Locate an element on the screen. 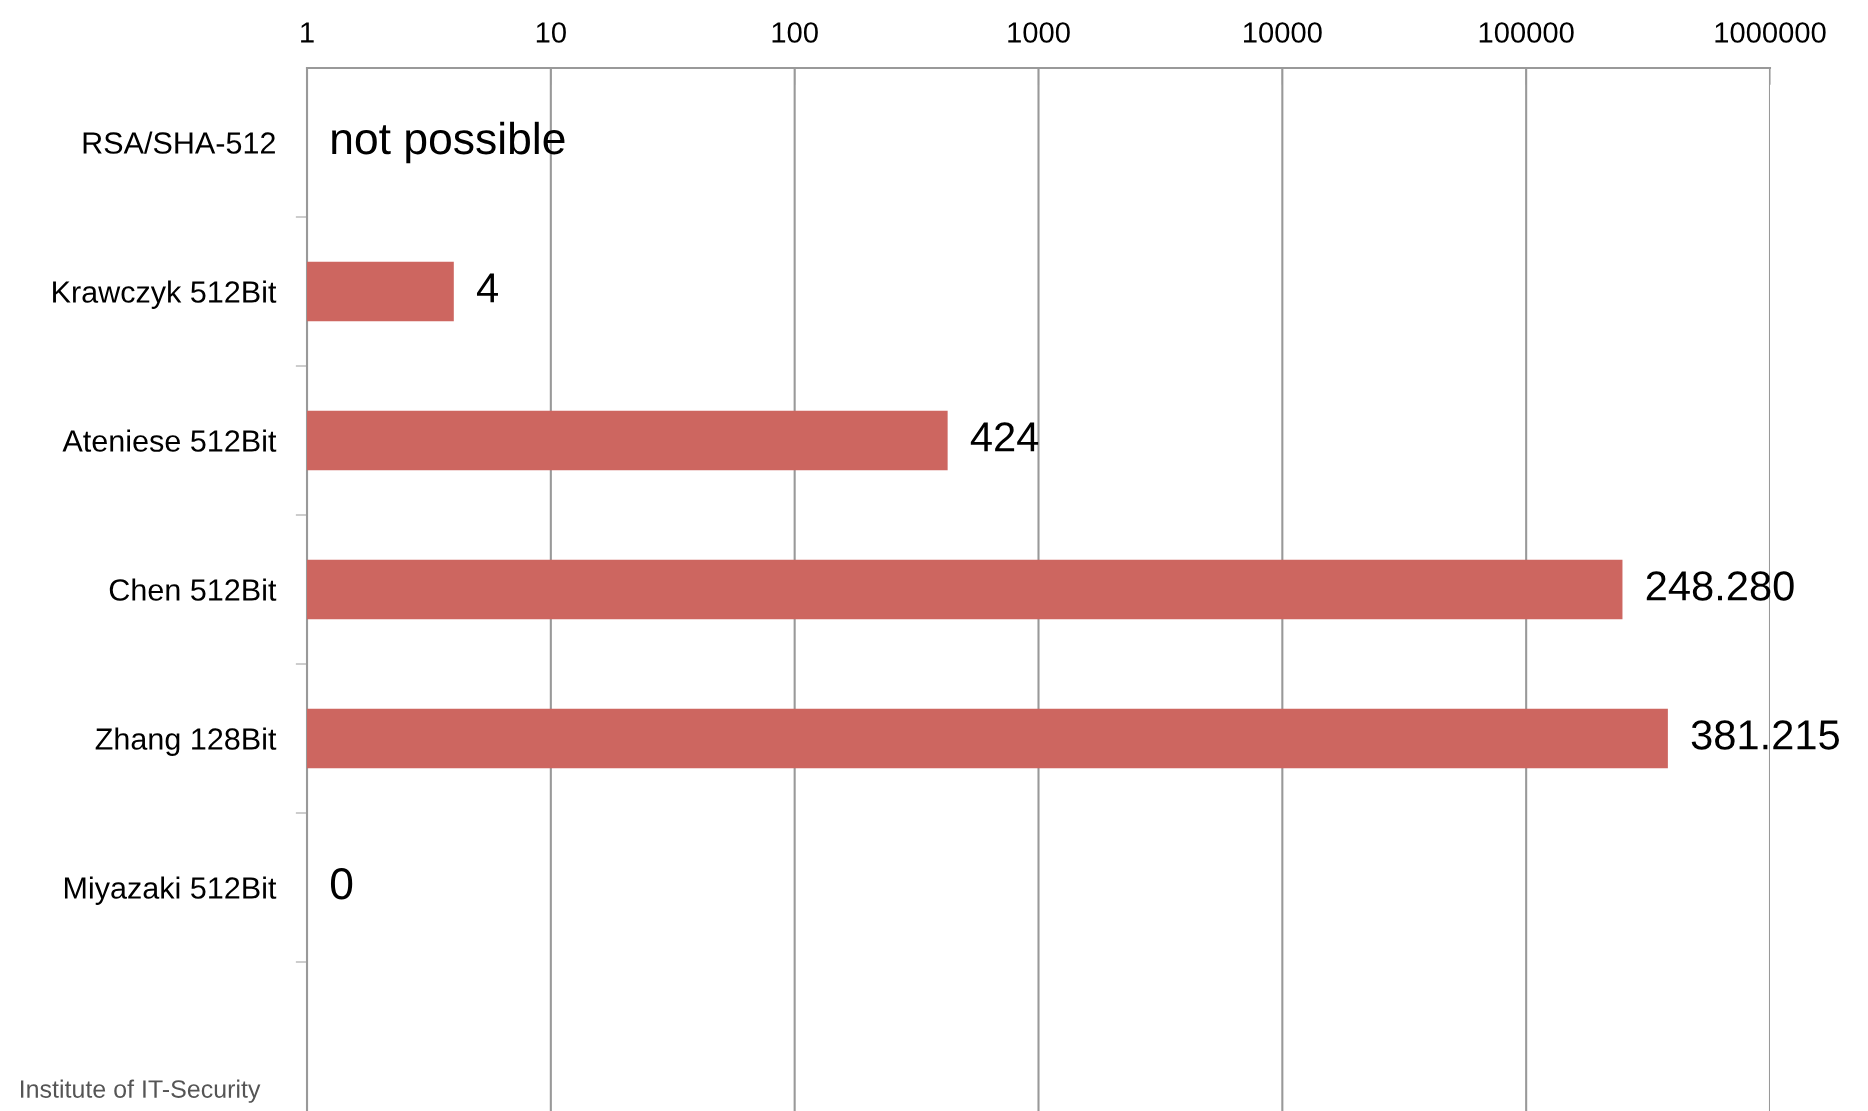 The width and height of the screenshot is (1868, 1111). data-label: 4 is located at coordinates (487, 288).